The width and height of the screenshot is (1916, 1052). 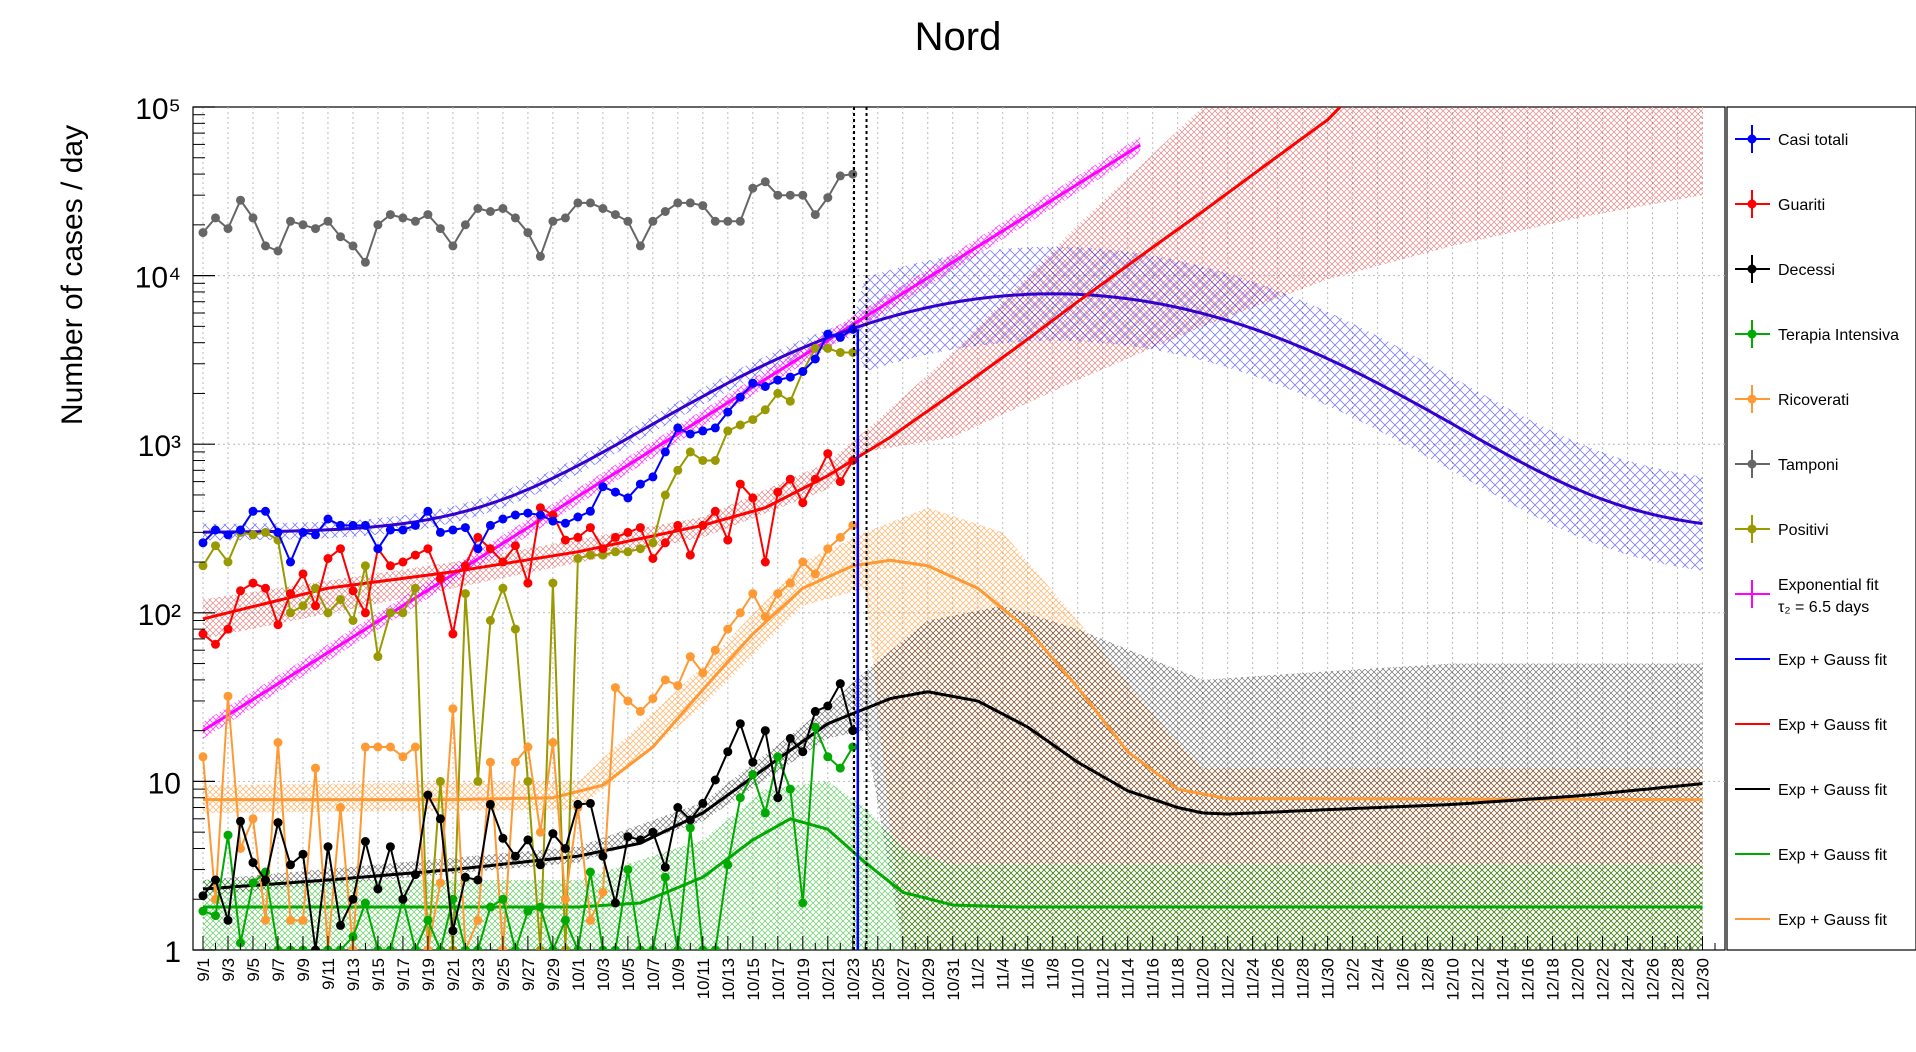 I want to click on x-tick-label: 9/5, so click(x=253, y=970).